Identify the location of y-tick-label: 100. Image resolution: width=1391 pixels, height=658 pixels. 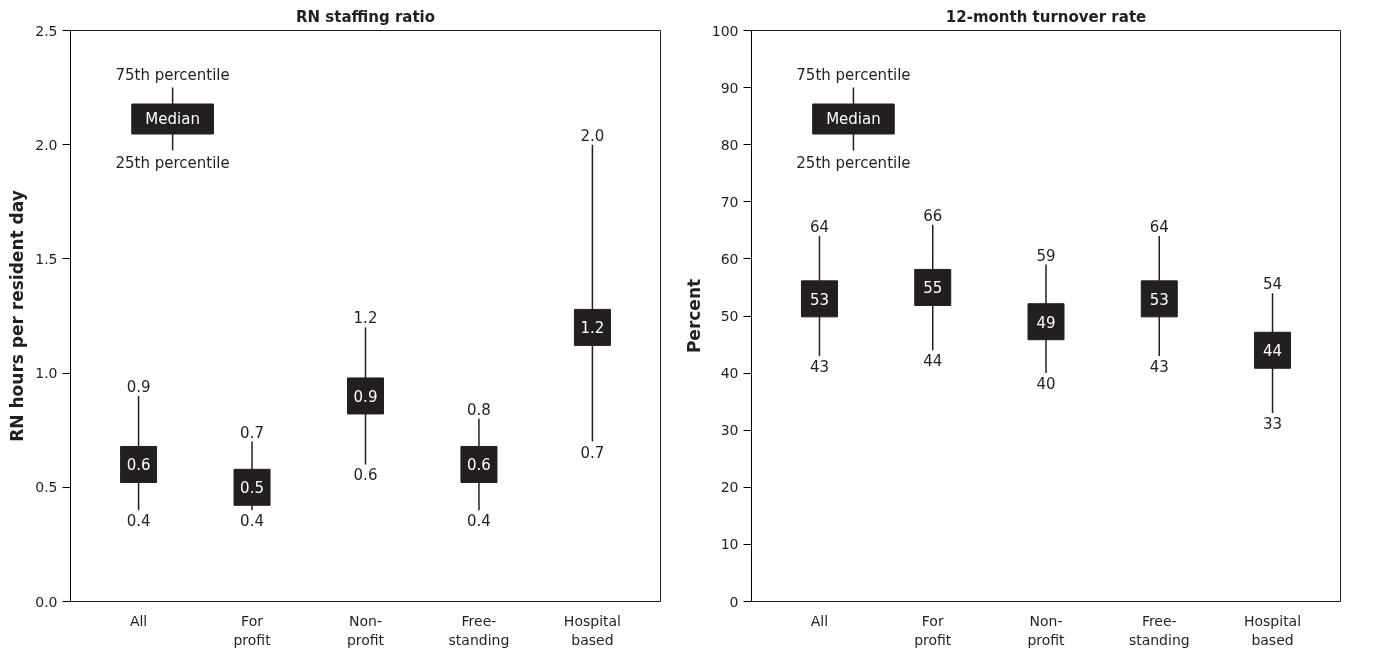
(725, 30).